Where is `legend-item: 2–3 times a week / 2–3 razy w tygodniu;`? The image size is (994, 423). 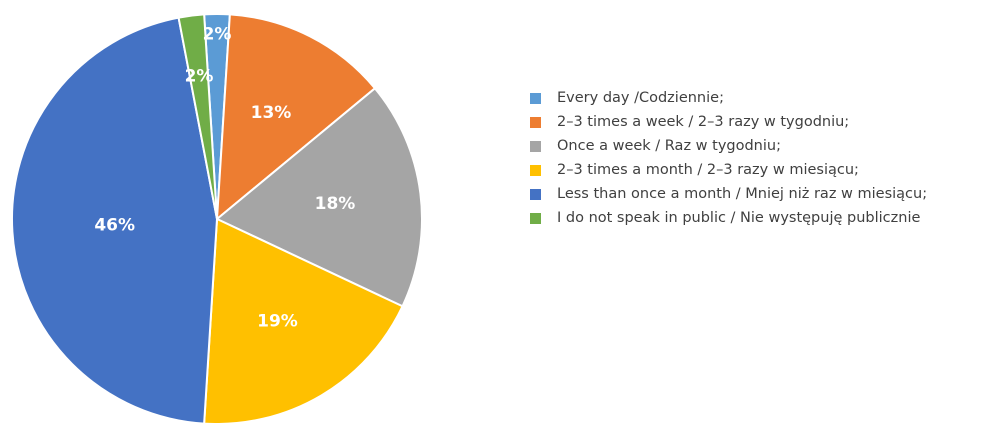 legend-item: 2–3 times a week / 2–3 razy w tygodniu; is located at coordinates (728, 122).